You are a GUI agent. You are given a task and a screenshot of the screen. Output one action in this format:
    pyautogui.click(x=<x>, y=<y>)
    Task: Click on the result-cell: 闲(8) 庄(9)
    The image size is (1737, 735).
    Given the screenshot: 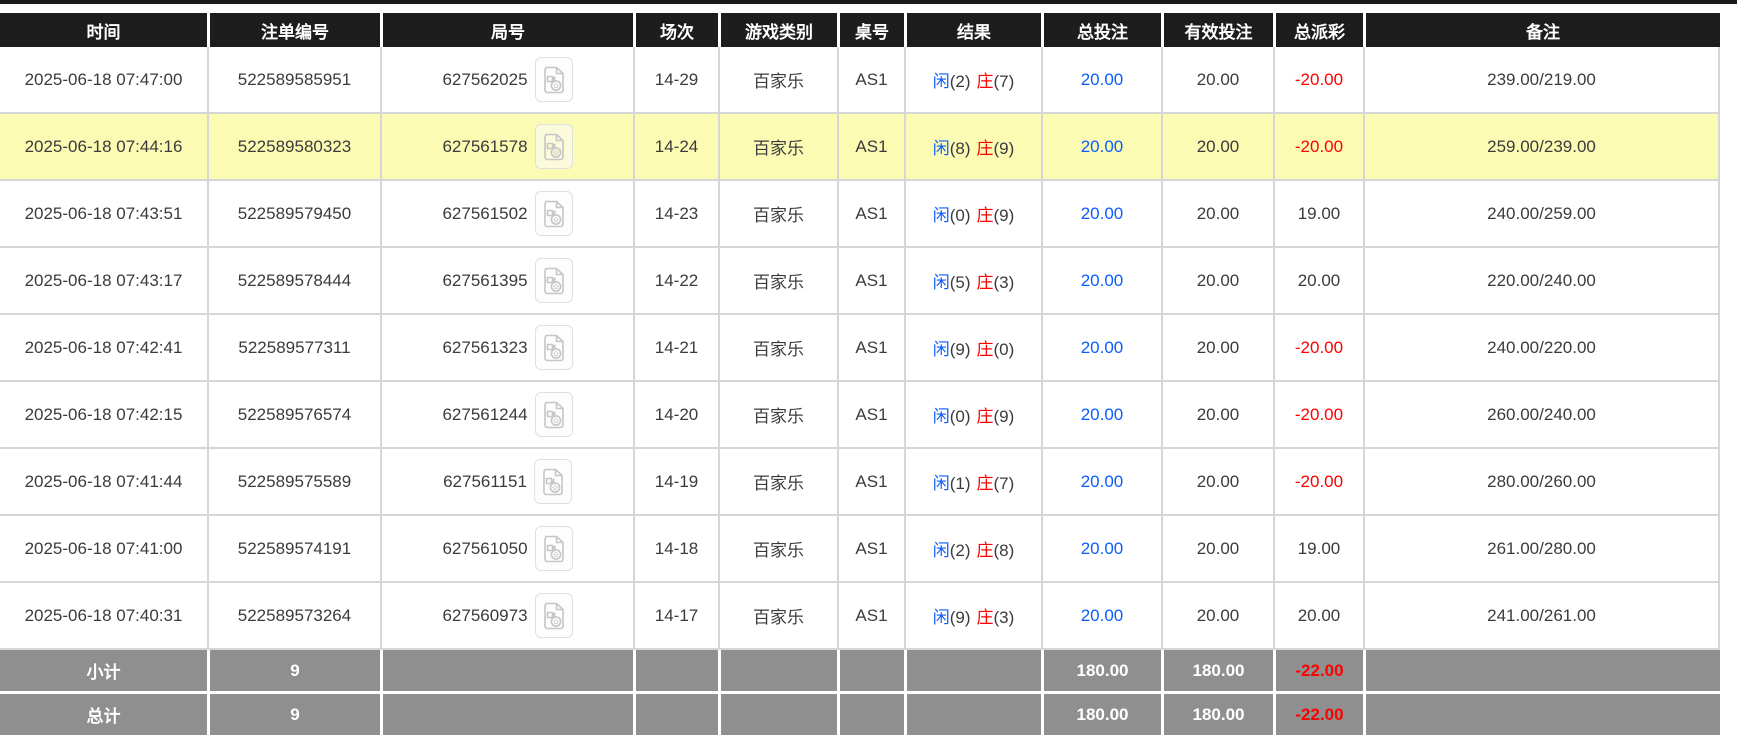 What is the action you would take?
    pyautogui.click(x=972, y=147)
    